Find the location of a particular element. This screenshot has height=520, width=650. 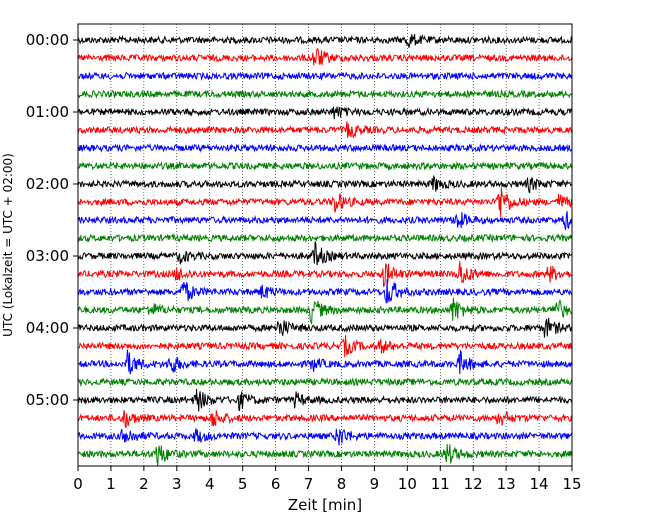

y-tick-label: 01:00 is located at coordinates (47, 112).